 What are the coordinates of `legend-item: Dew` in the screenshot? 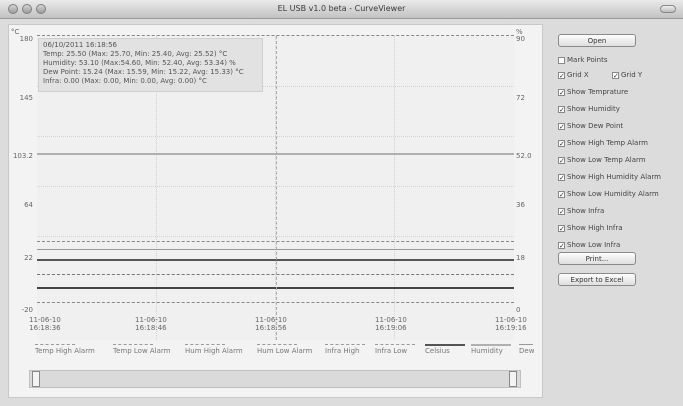 It's located at (526, 349).